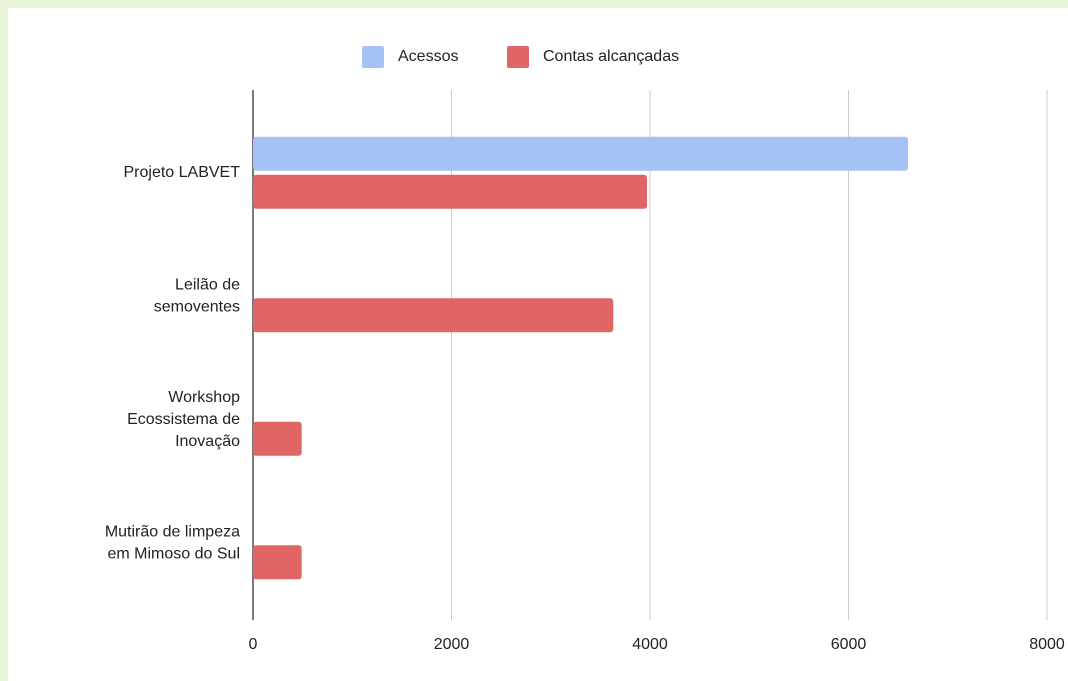 This screenshot has width=1068, height=681. I want to click on legend-label: Acessos, so click(428, 56).